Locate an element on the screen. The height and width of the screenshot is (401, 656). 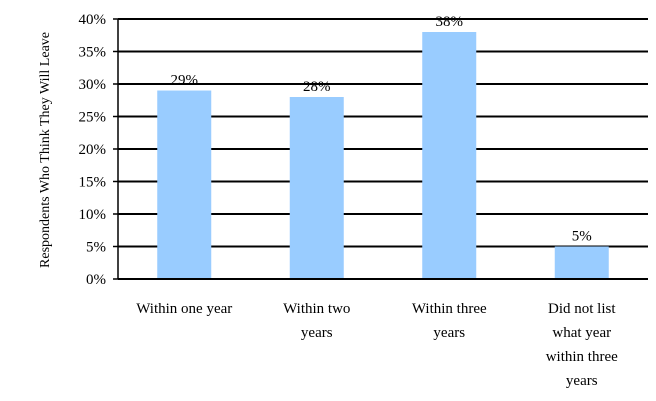
category-label: Within three is located at coordinates (449, 309).